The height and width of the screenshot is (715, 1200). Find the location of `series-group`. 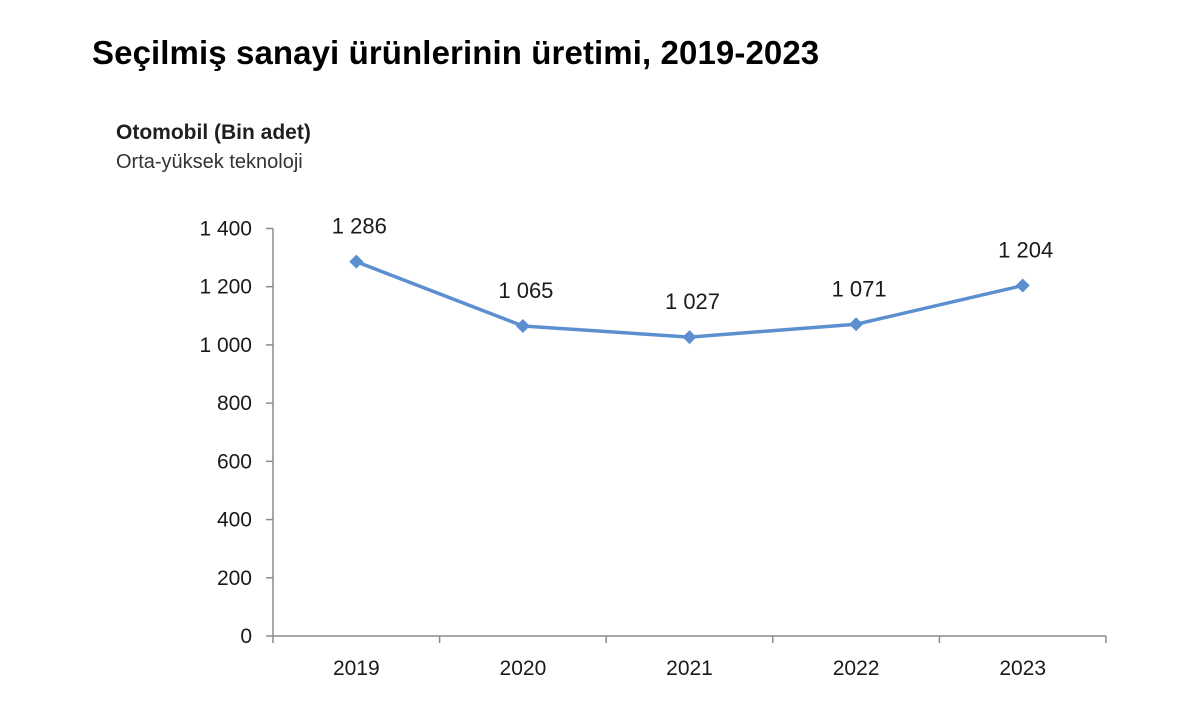

series-group is located at coordinates (689, 299).